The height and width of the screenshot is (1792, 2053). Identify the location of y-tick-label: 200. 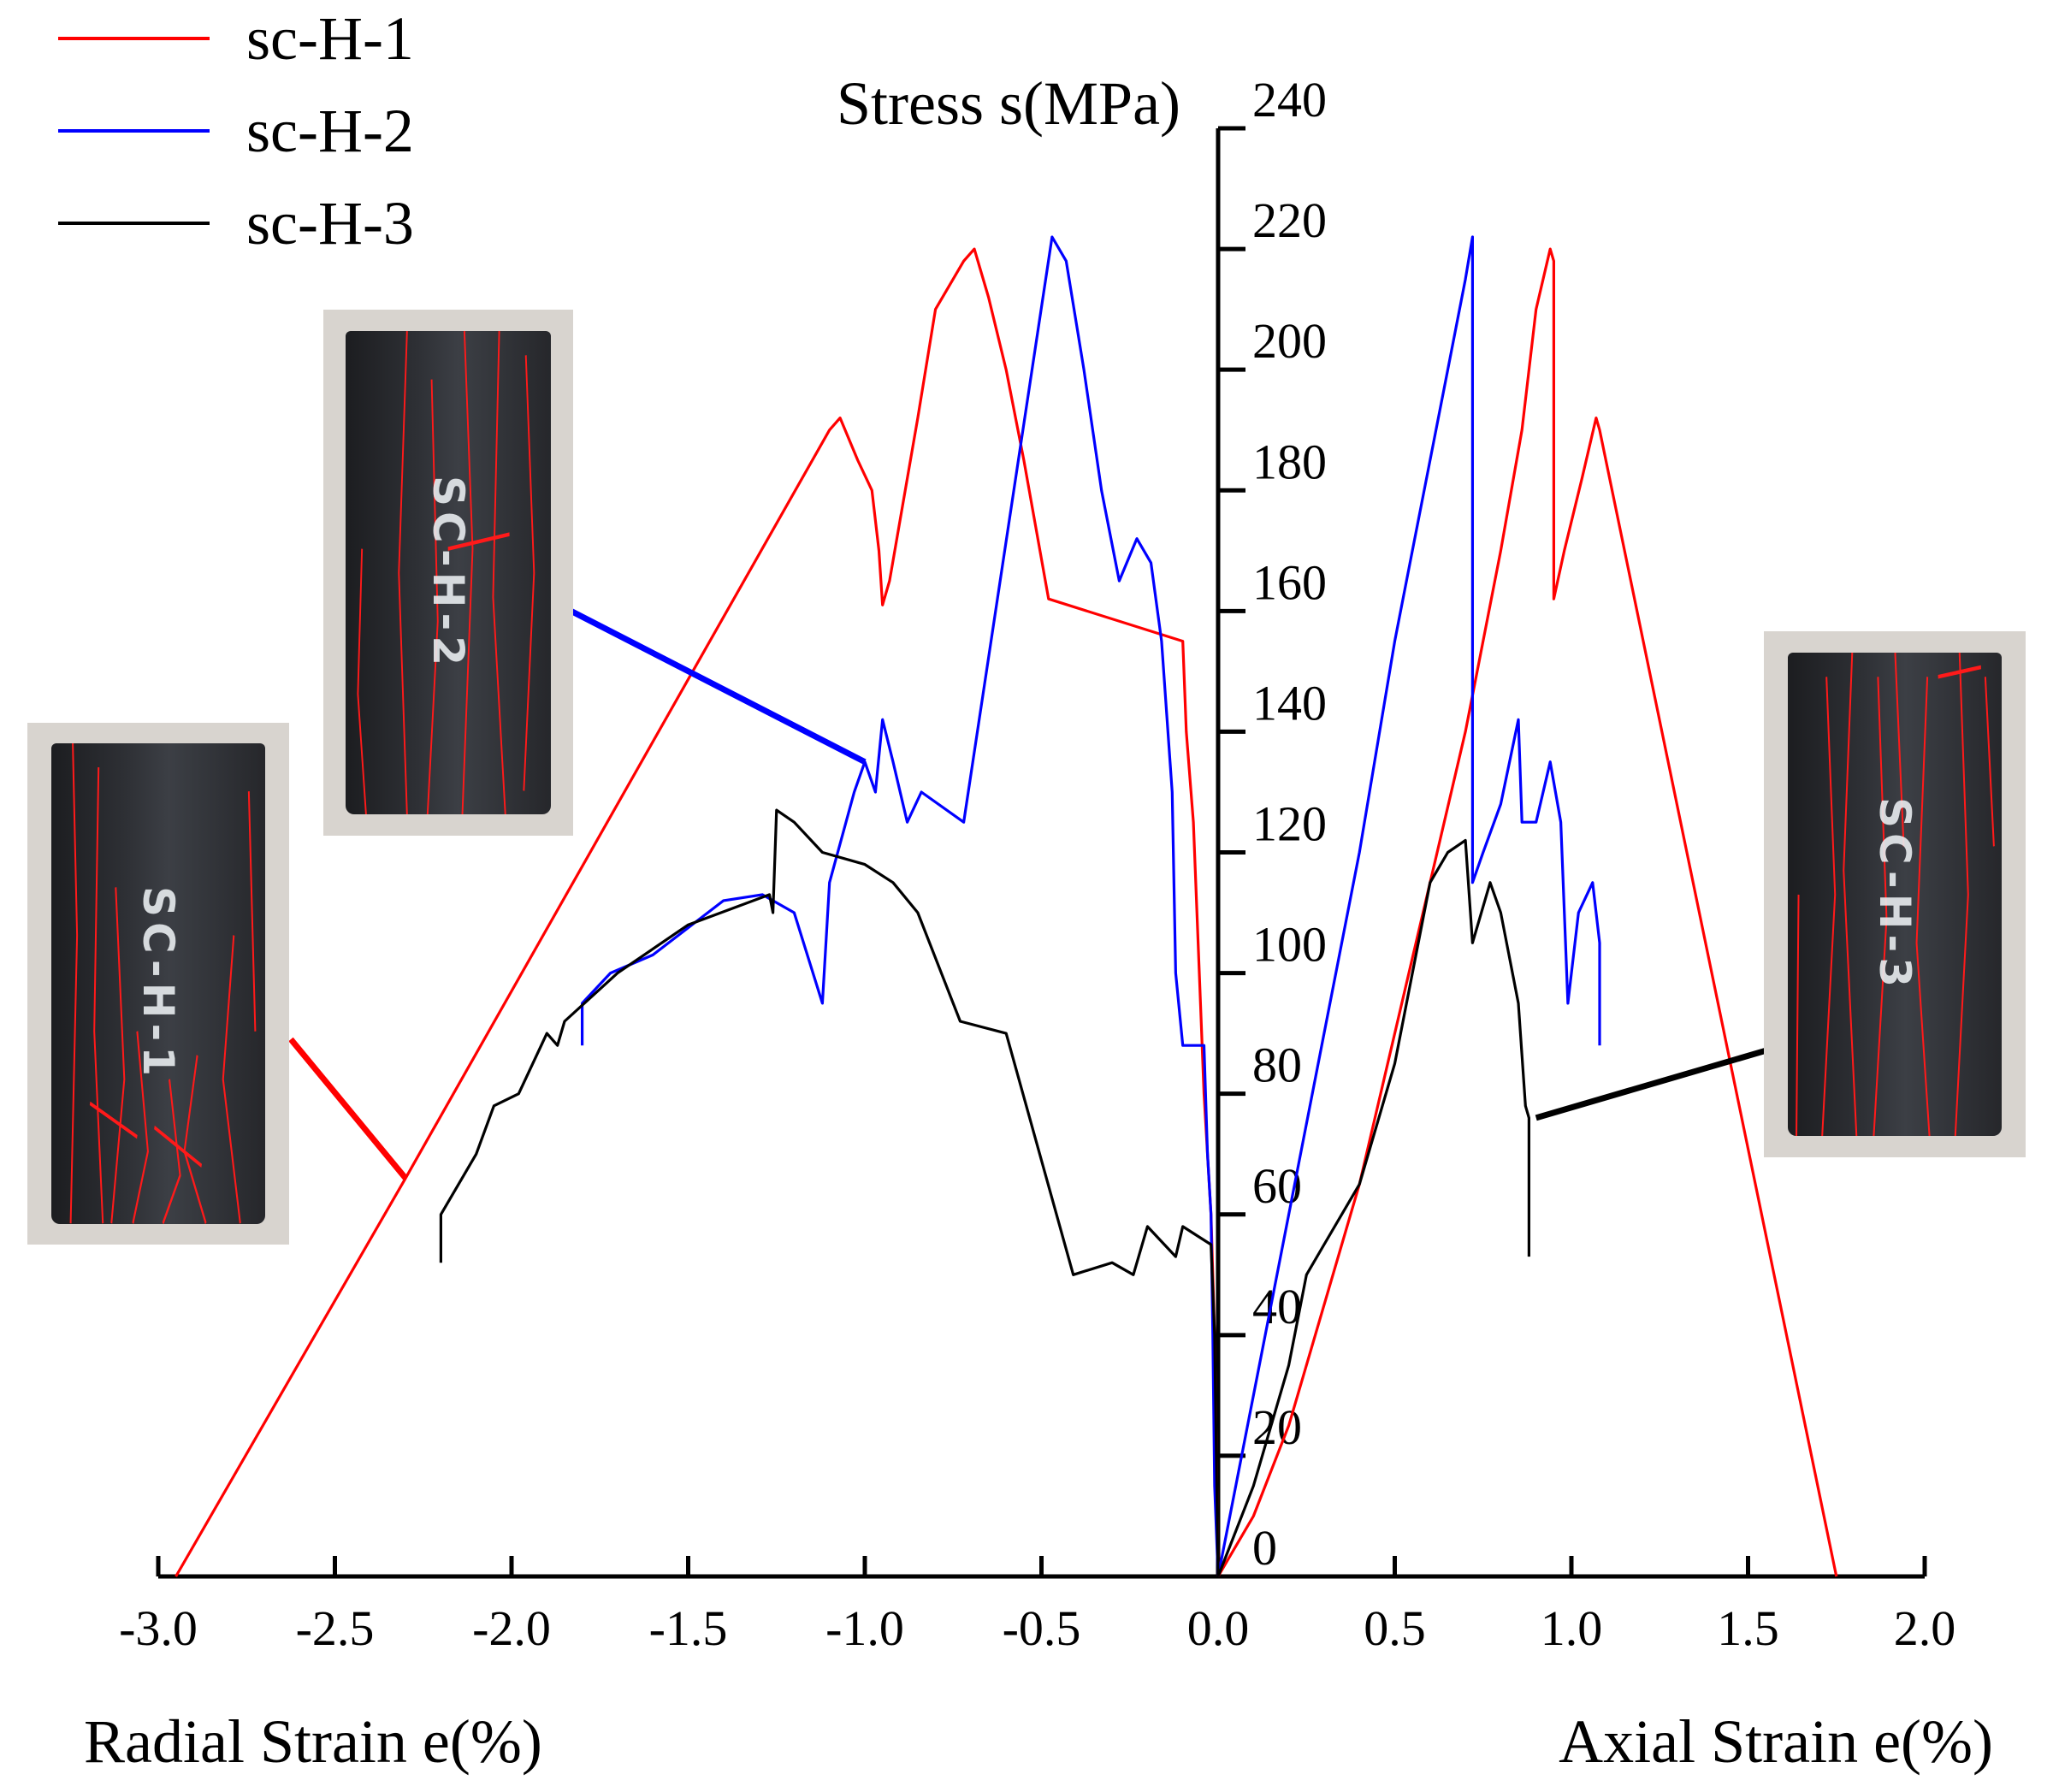
(1289, 341).